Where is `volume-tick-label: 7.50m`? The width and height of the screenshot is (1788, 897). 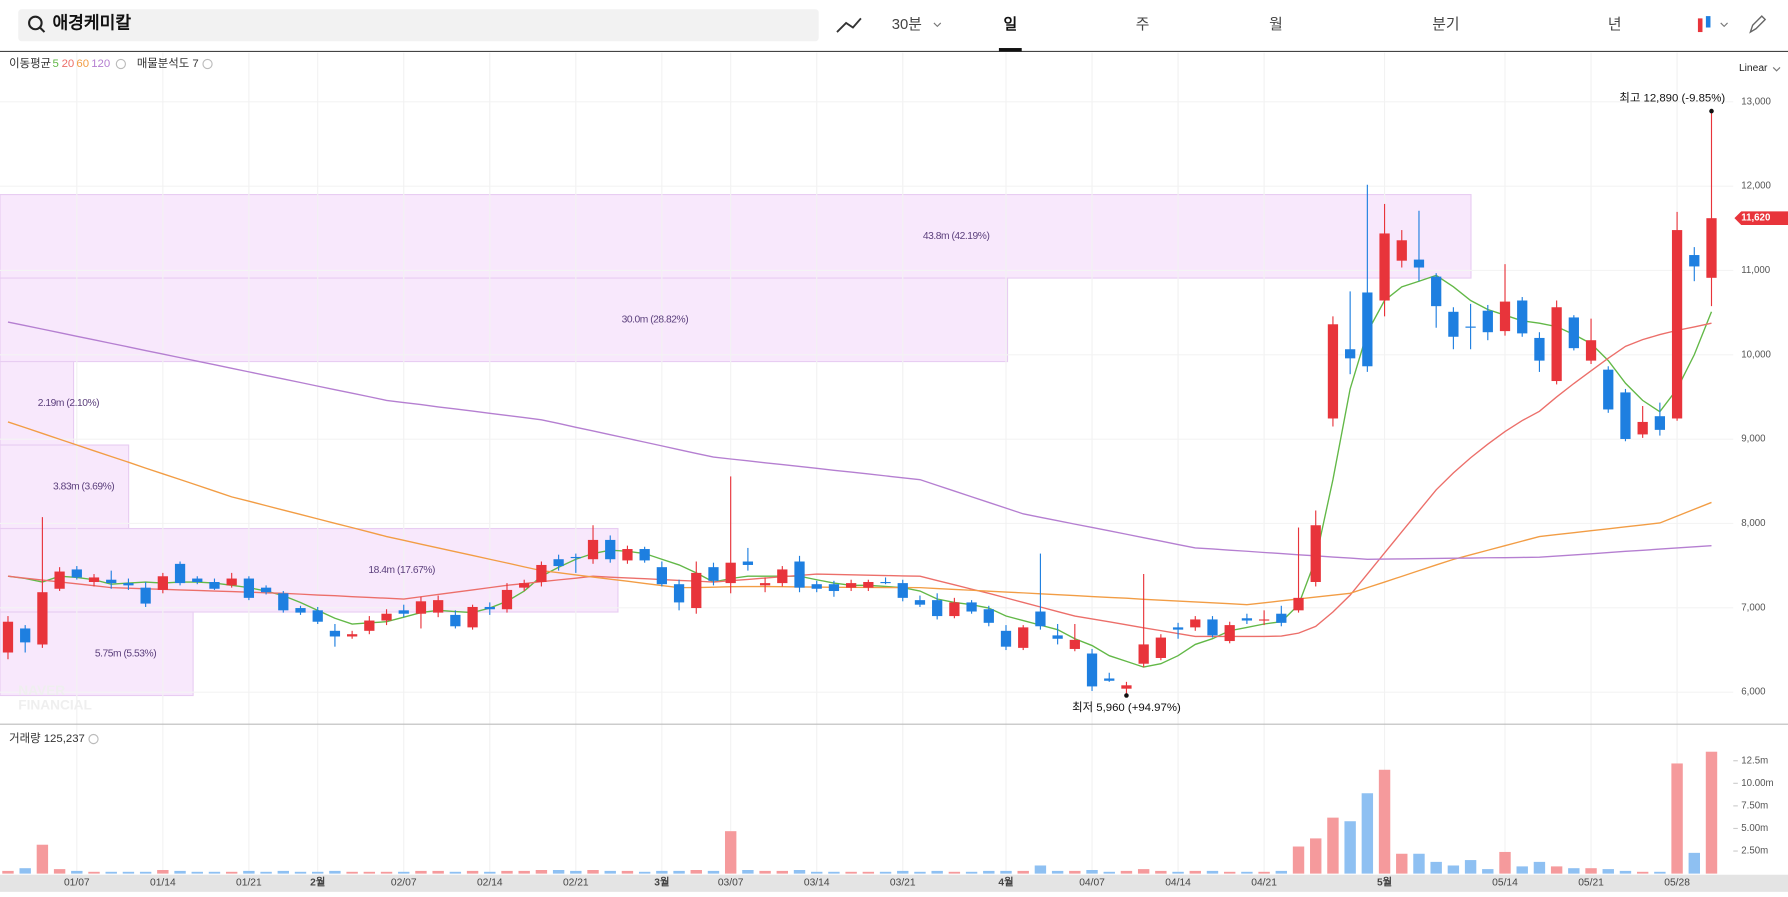 volume-tick-label: 7.50m is located at coordinates (1754, 805).